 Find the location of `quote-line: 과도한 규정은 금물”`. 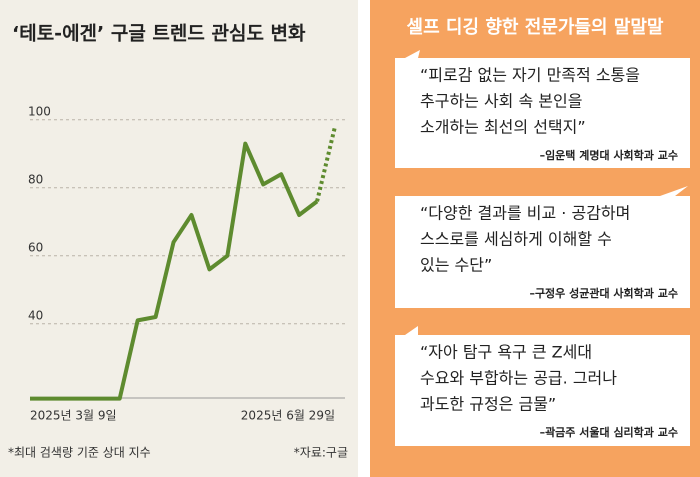

quote-line: 과도한 규정은 금물” is located at coordinates (488, 404).